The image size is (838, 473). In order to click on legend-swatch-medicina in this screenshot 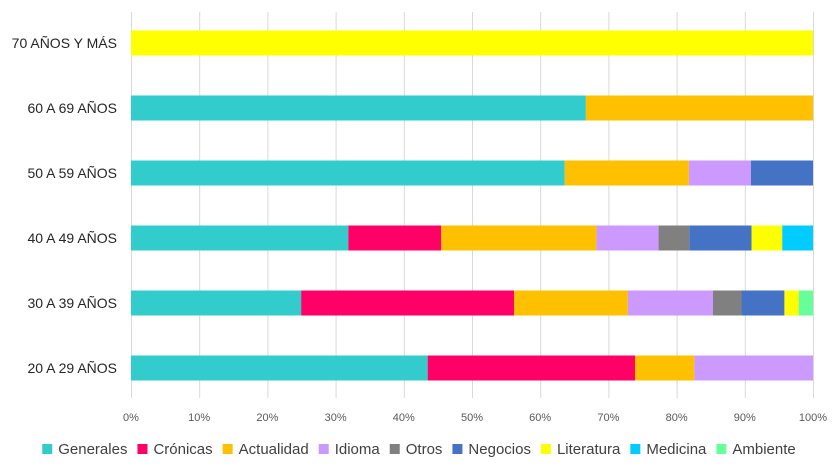, I will do `click(635, 449)`.